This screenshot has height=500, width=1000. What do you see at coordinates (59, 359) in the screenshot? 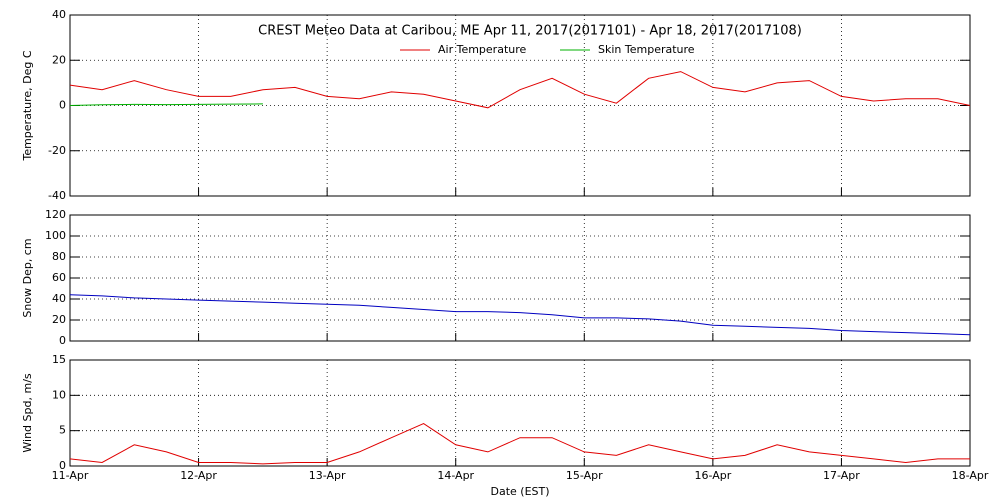
I see `y-tick-label: 15` at bounding box center [59, 359].